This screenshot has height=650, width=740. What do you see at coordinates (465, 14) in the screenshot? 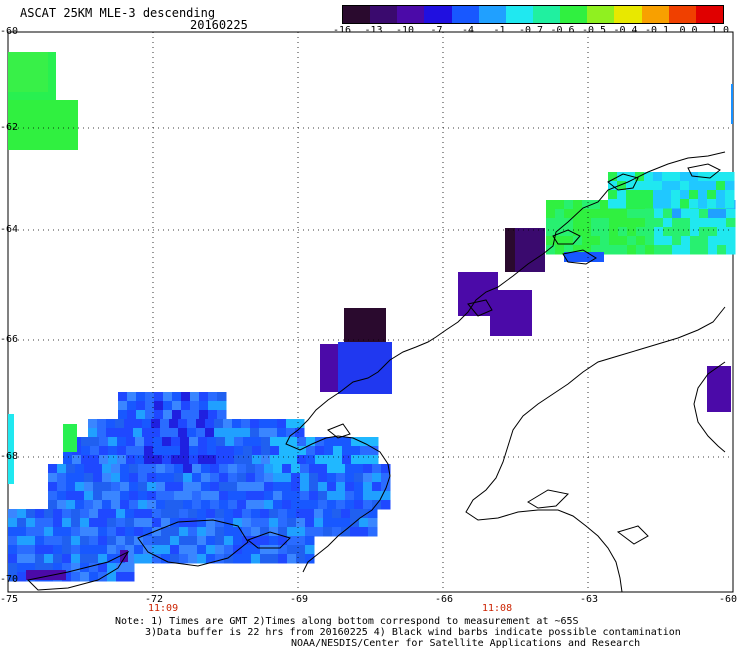
I see `colorbar-segment` at bounding box center [465, 14].